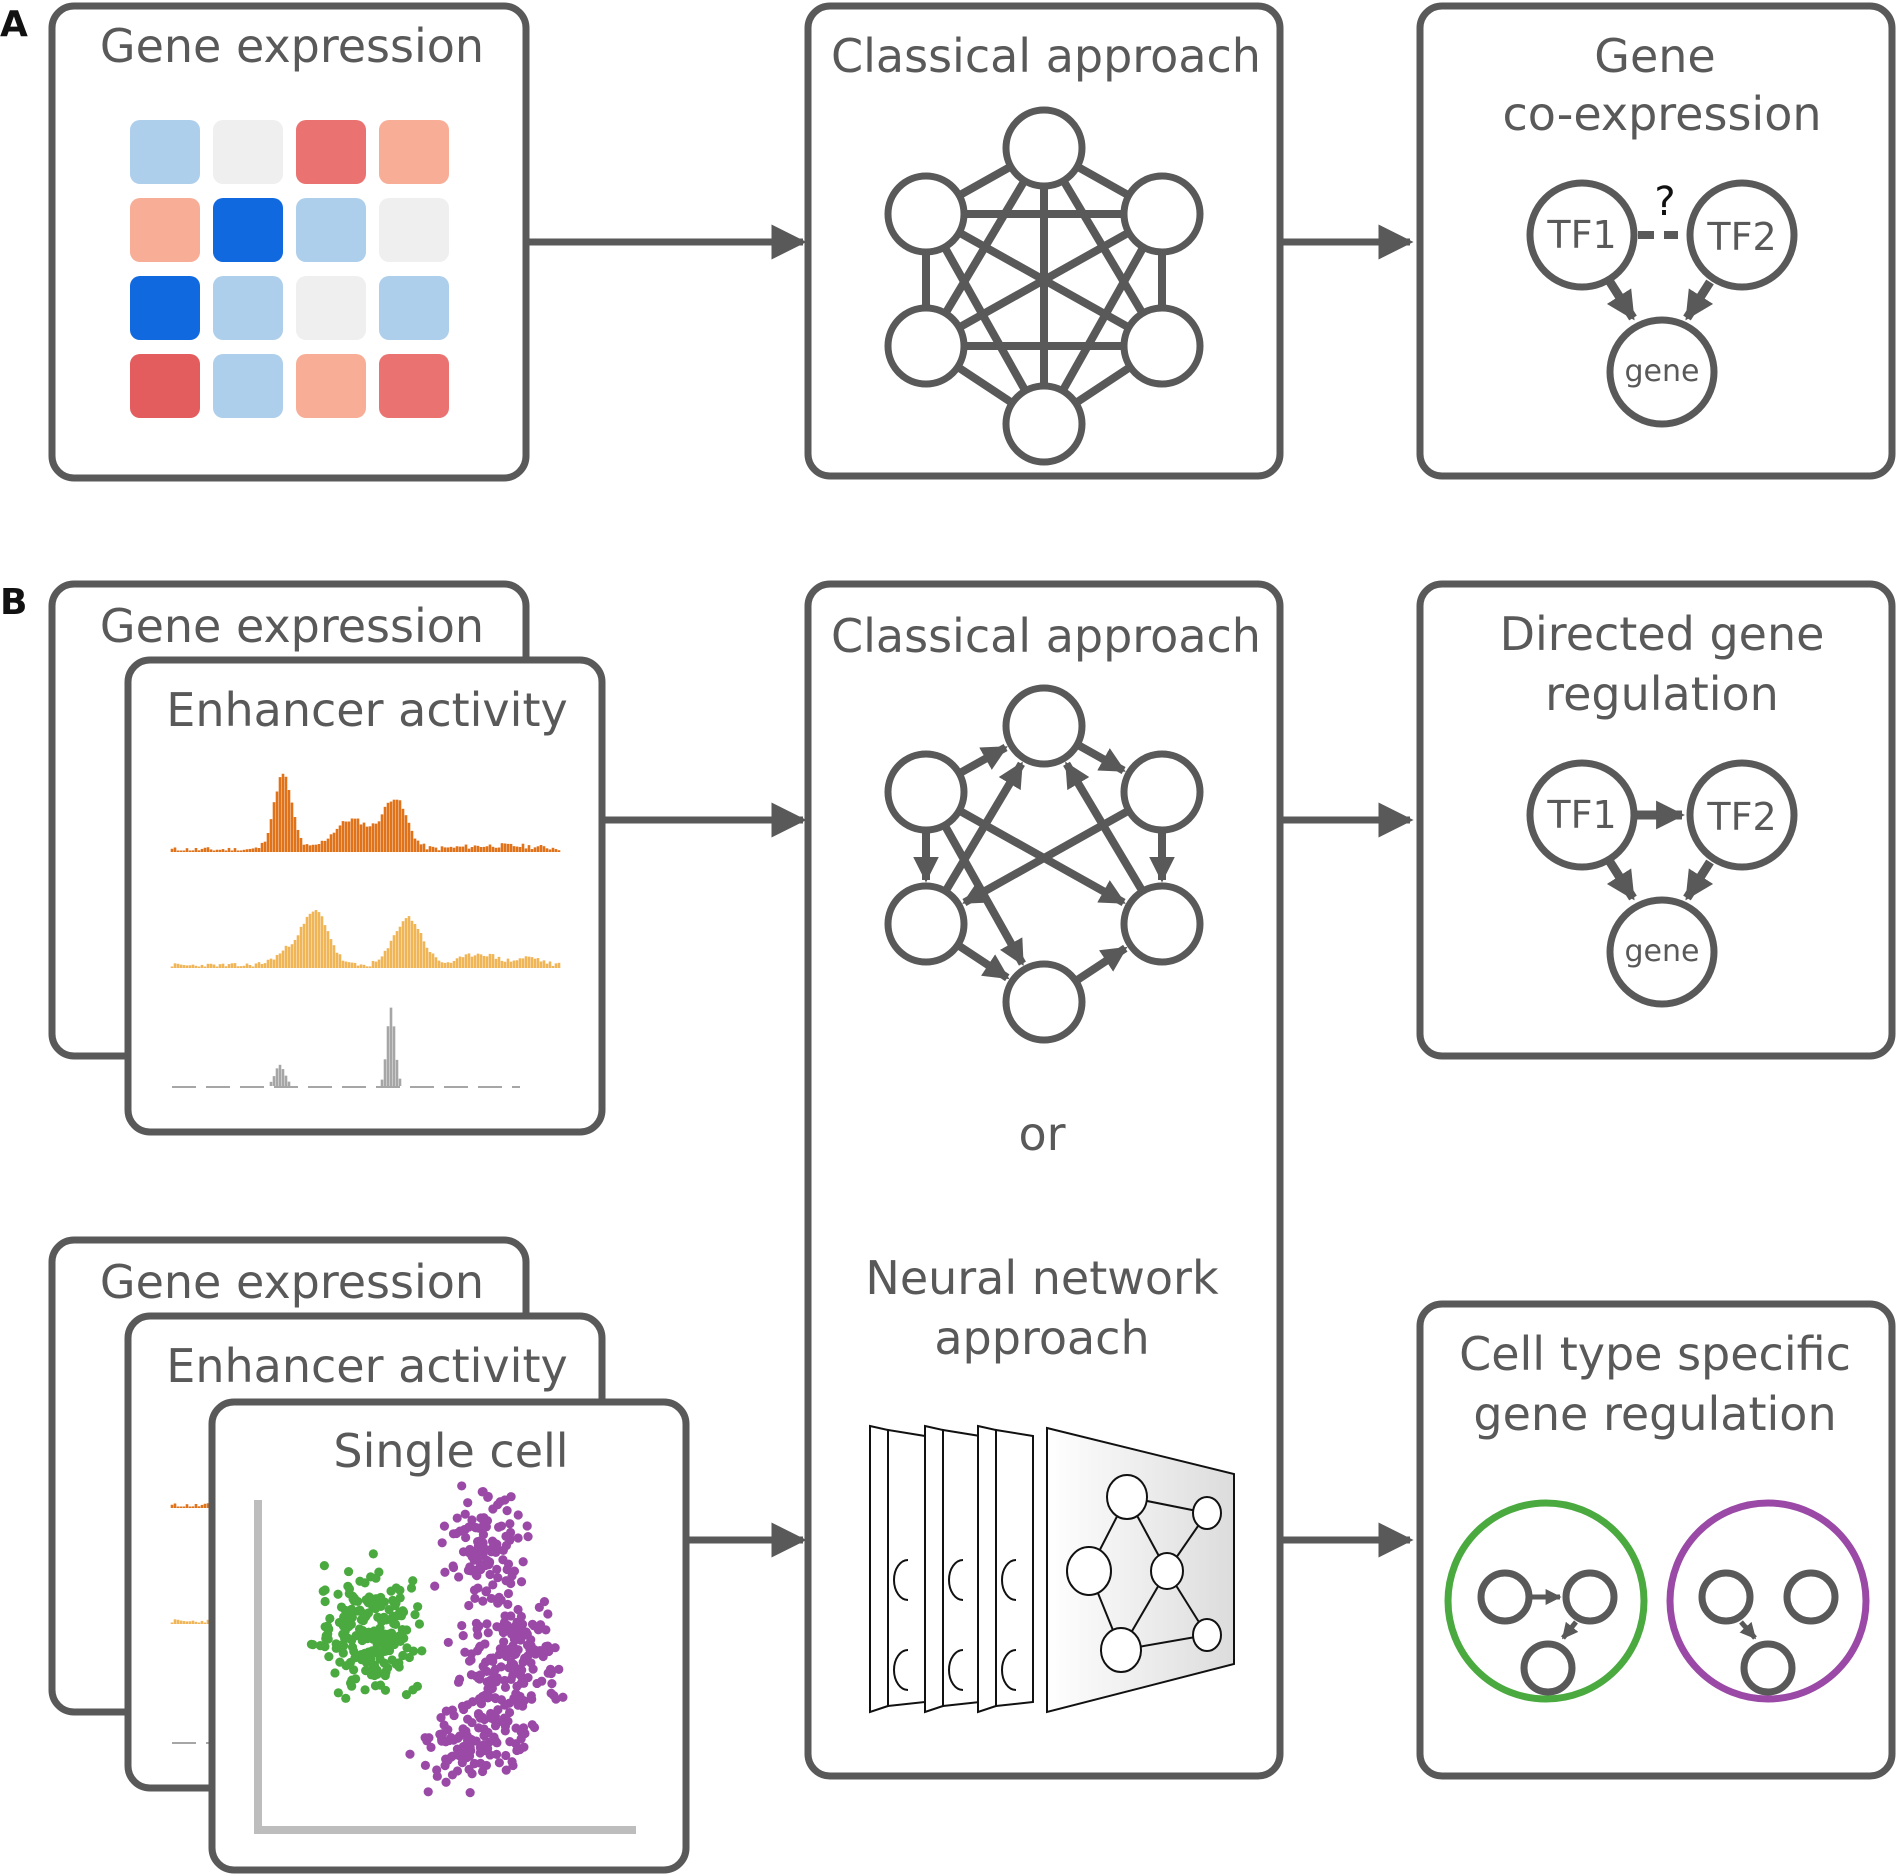  Describe the element at coordinates (292, 626) in the screenshot. I see `stack1-back-title: Gene expression` at that location.